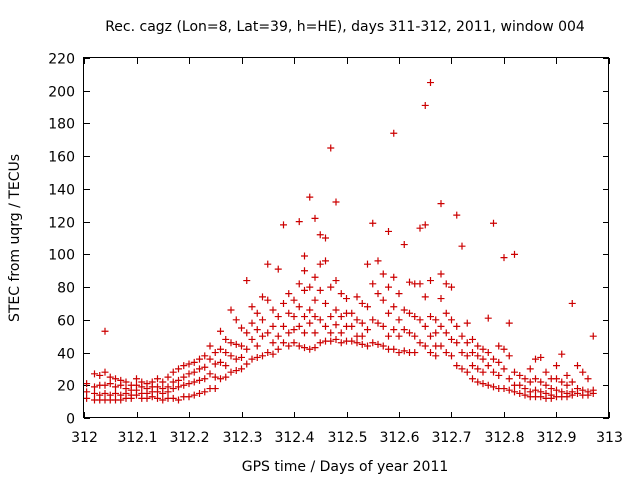 Image resolution: width=640 pixels, height=480 pixels. What do you see at coordinates (61, 60) in the screenshot?
I see `y-tick-label: 220` at bounding box center [61, 60].